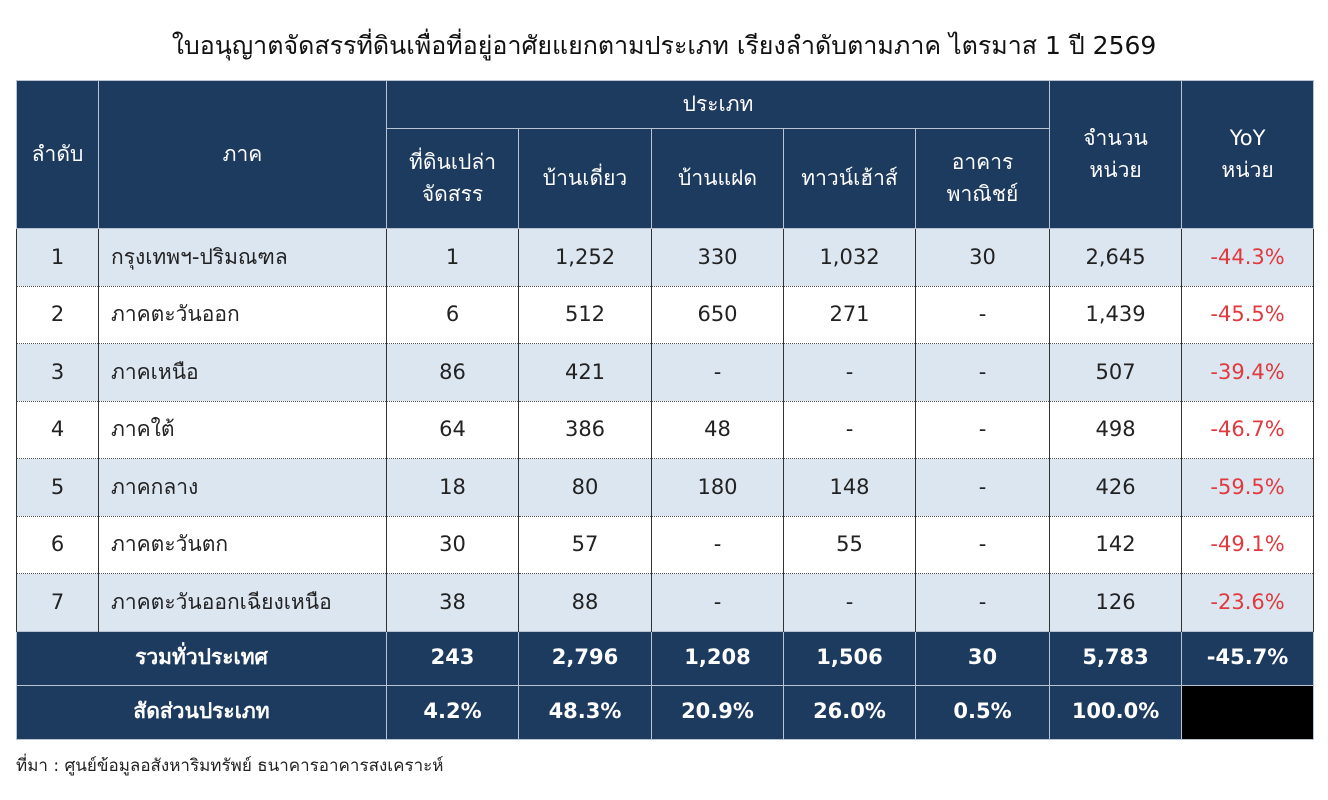 This screenshot has height=800, width=1328. What do you see at coordinates (242, 315) in the screenshot?
I see `cell: ภาคตะวันออก` at bounding box center [242, 315].